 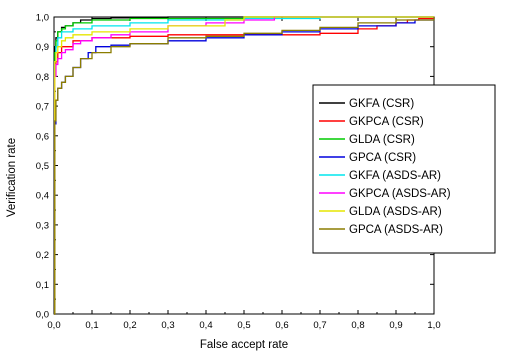 I want to click on y-tick-label: 0,4, so click(x=42, y=196).